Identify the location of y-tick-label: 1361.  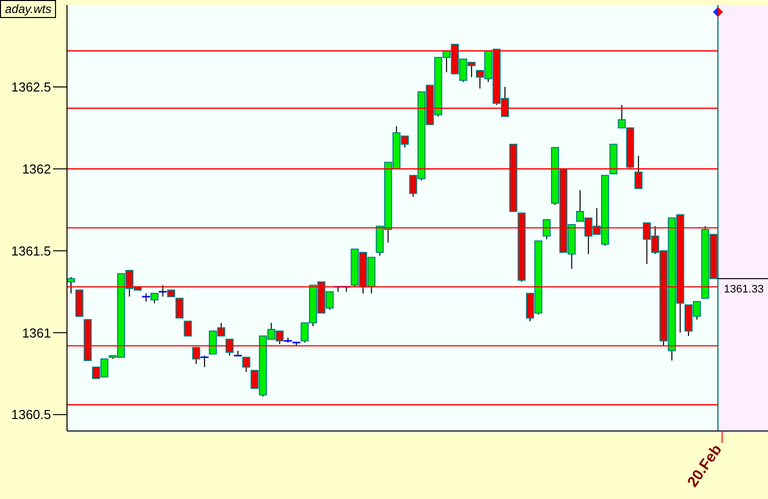
(36, 332).